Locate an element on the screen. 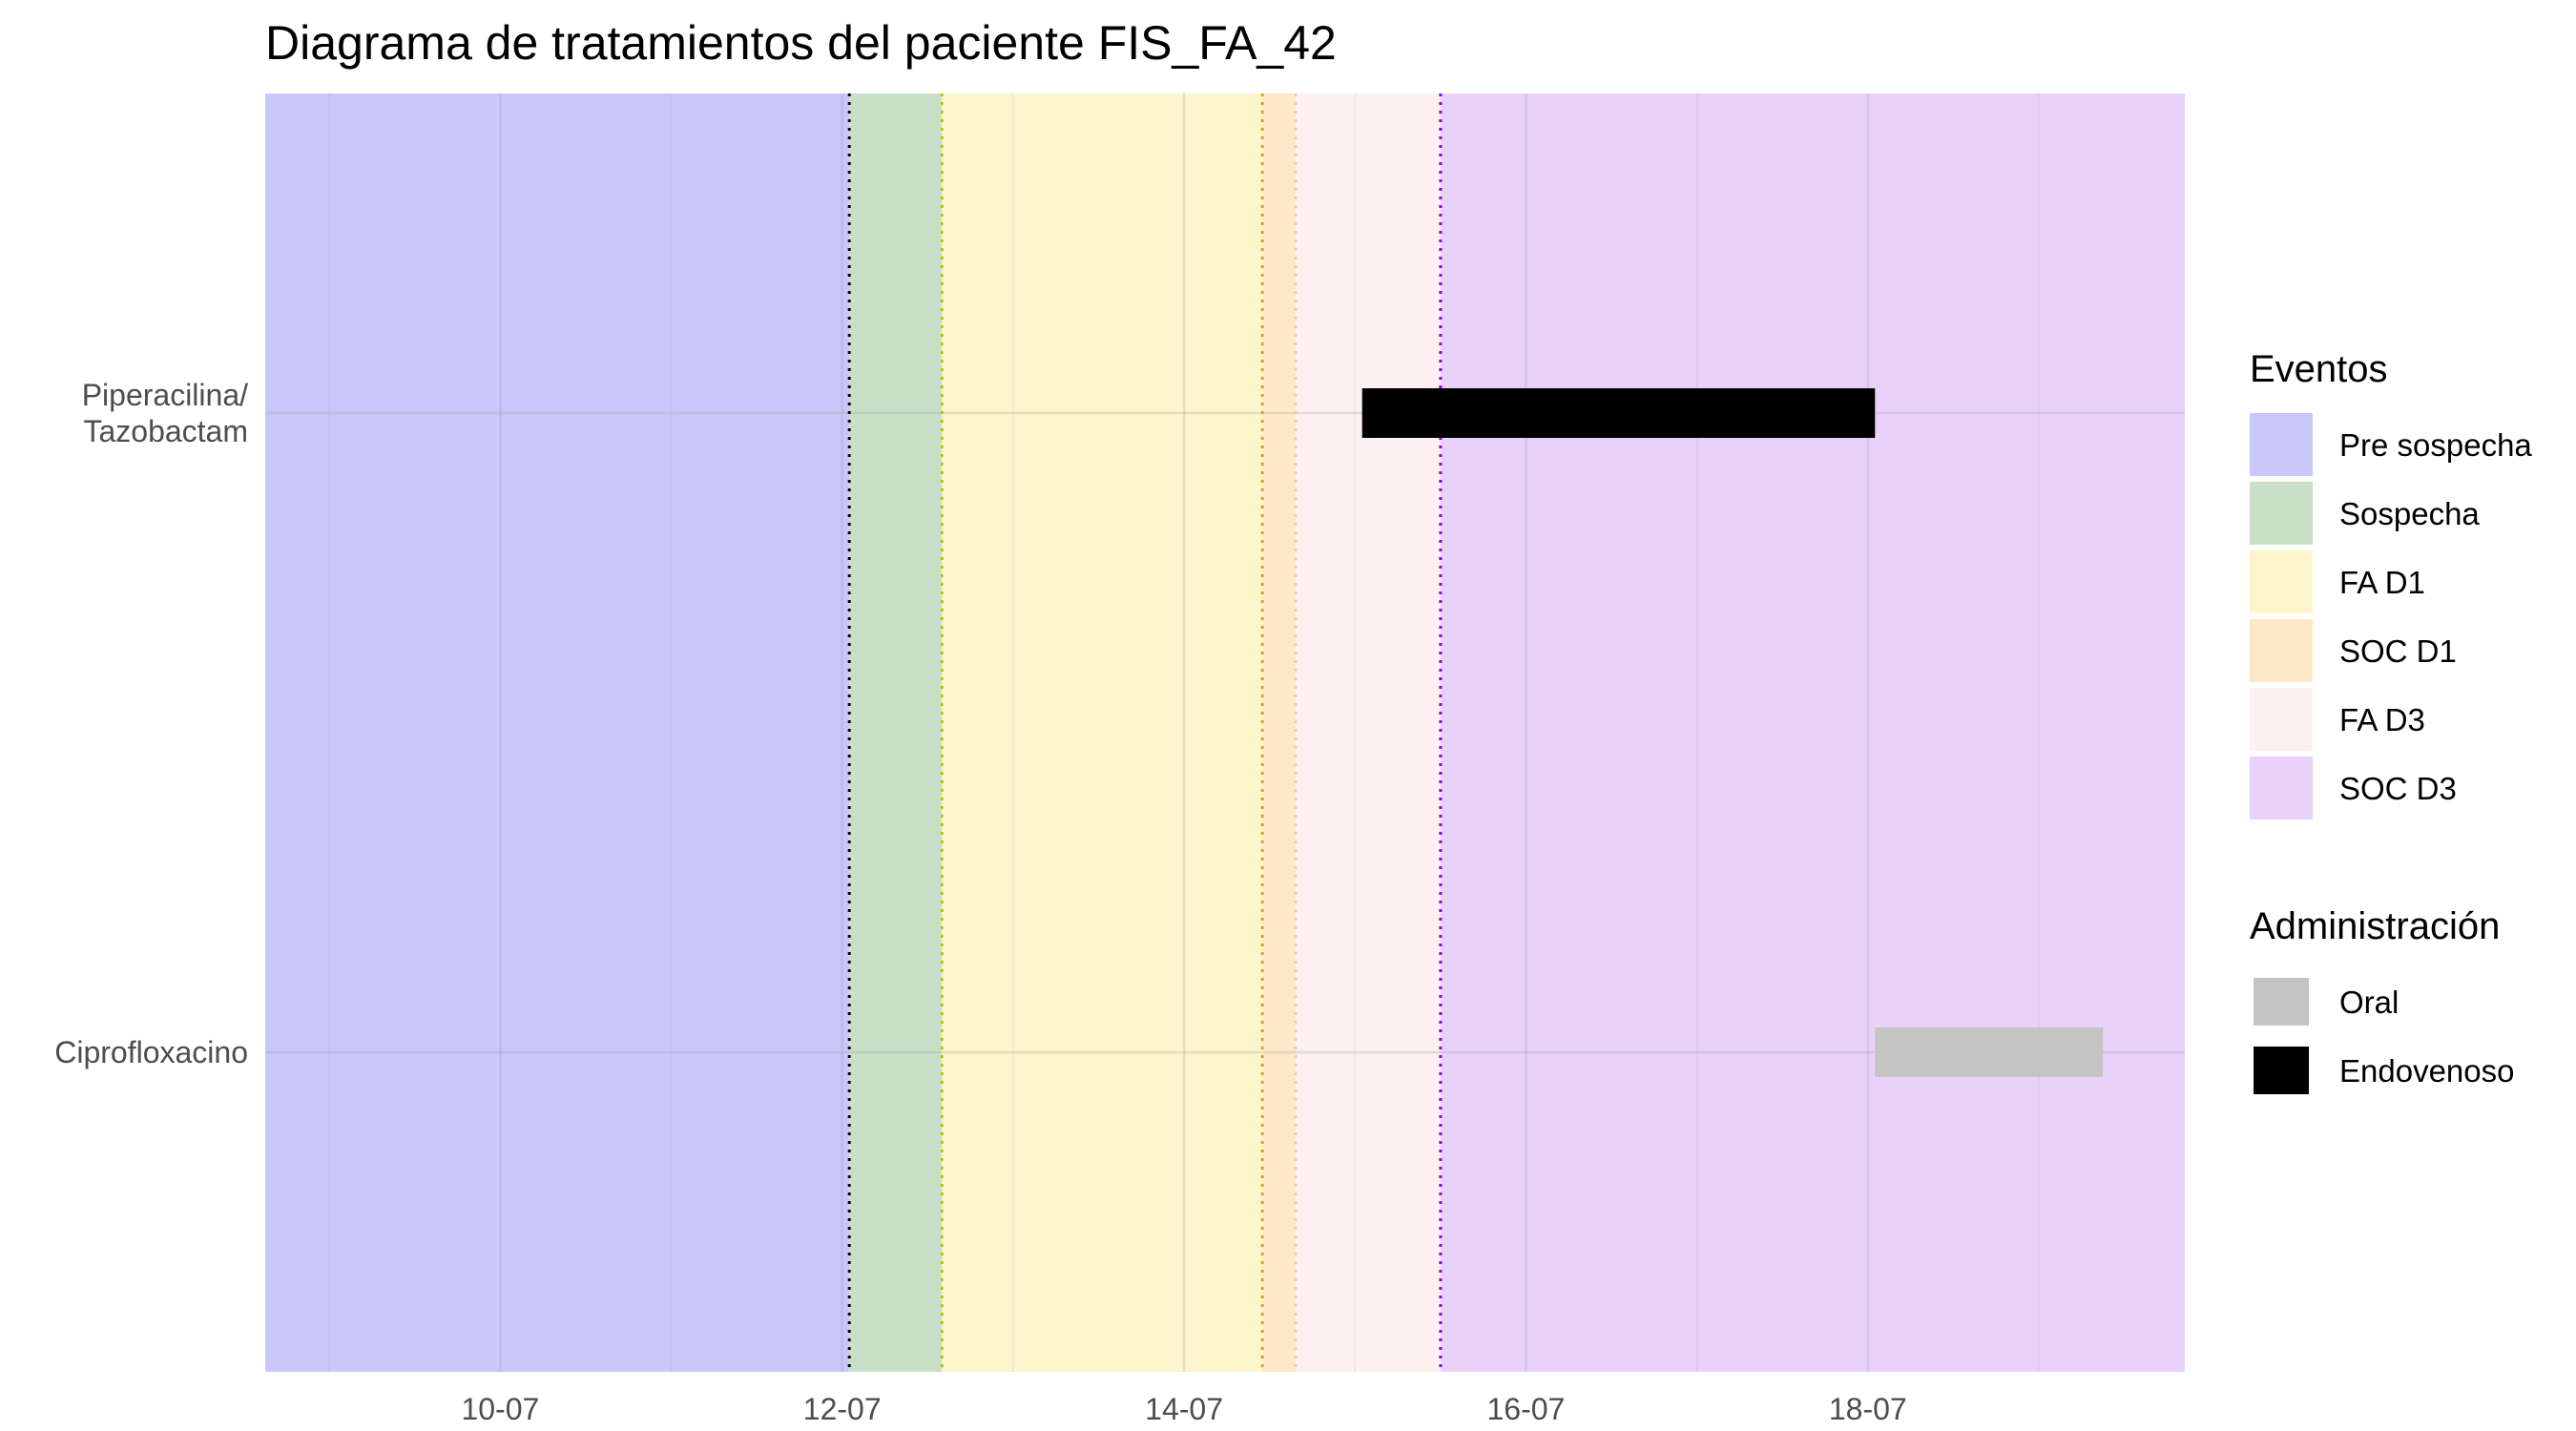 This screenshot has width=2576, height=1431. legend-label-1-1: Endovenoso is located at coordinates (2426, 1071).